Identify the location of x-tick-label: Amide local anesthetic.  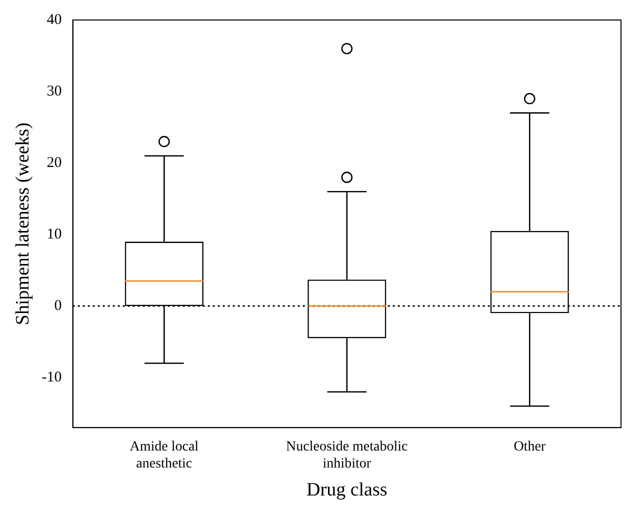
(164, 456).